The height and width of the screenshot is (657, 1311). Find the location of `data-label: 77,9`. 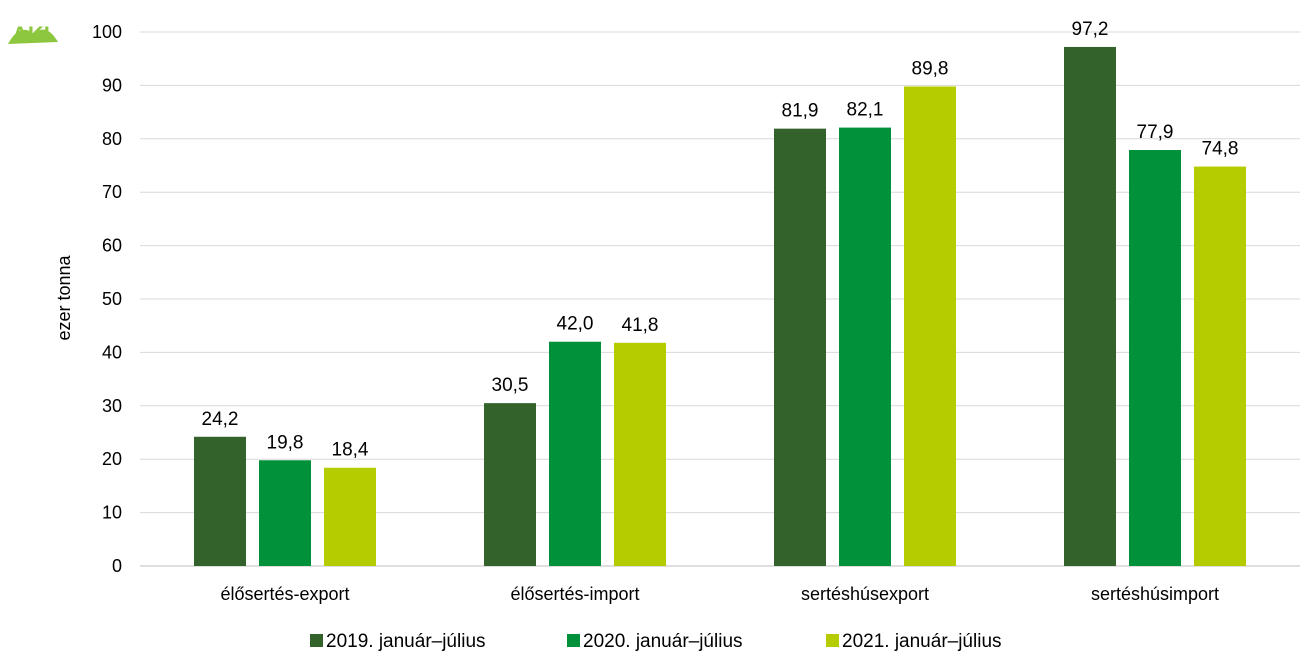

data-label: 77,9 is located at coordinates (1155, 132).